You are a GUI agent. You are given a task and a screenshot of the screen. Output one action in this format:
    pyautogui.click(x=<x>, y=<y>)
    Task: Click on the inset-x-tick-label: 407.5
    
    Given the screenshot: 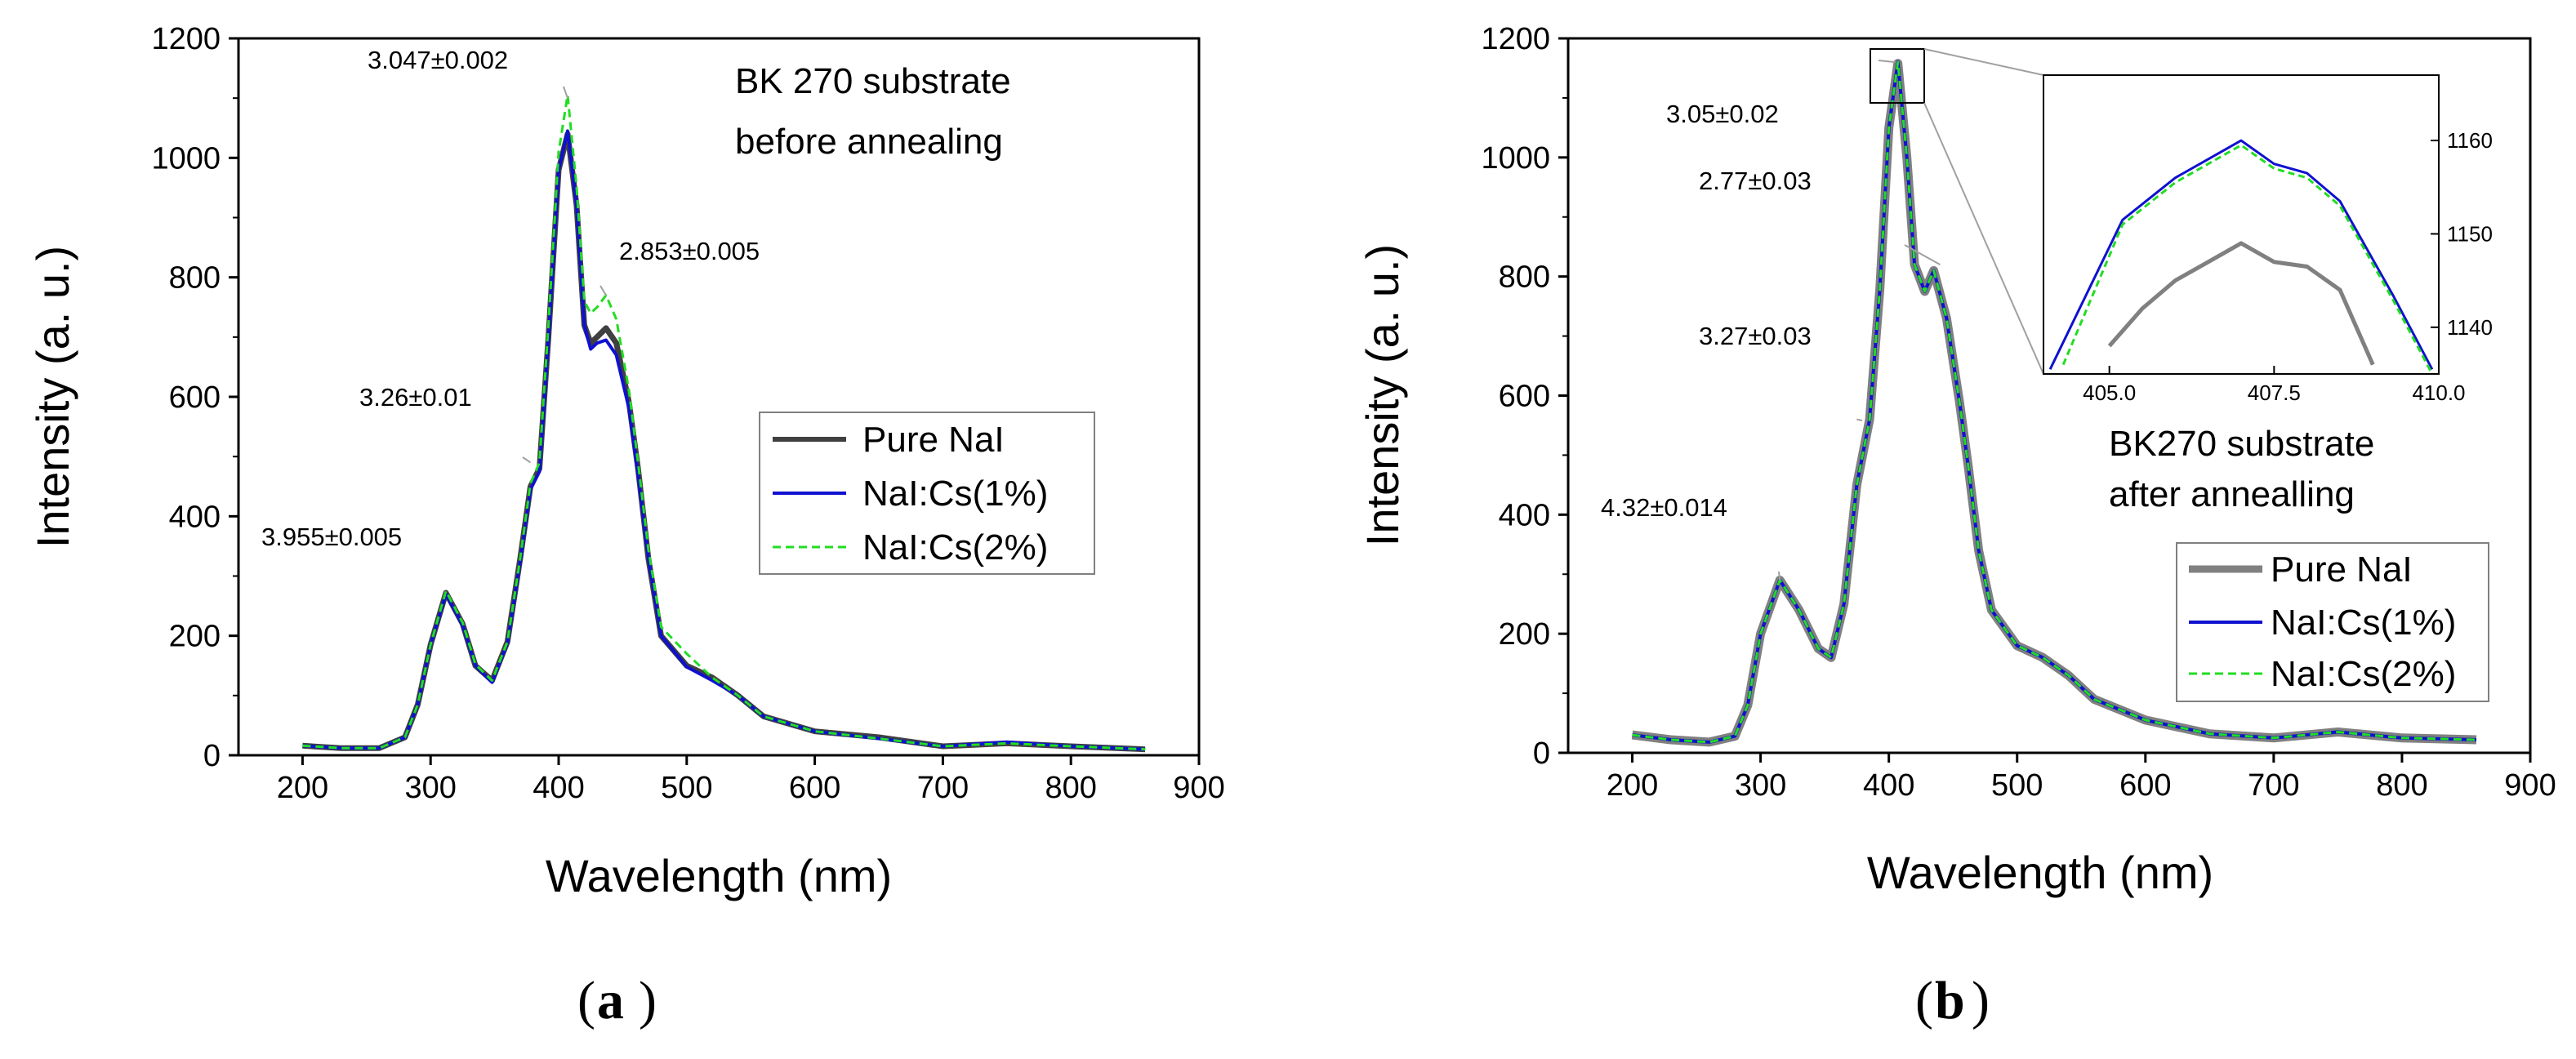 What is the action you would take?
    pyautogui.click(x=2274, y=392)
    